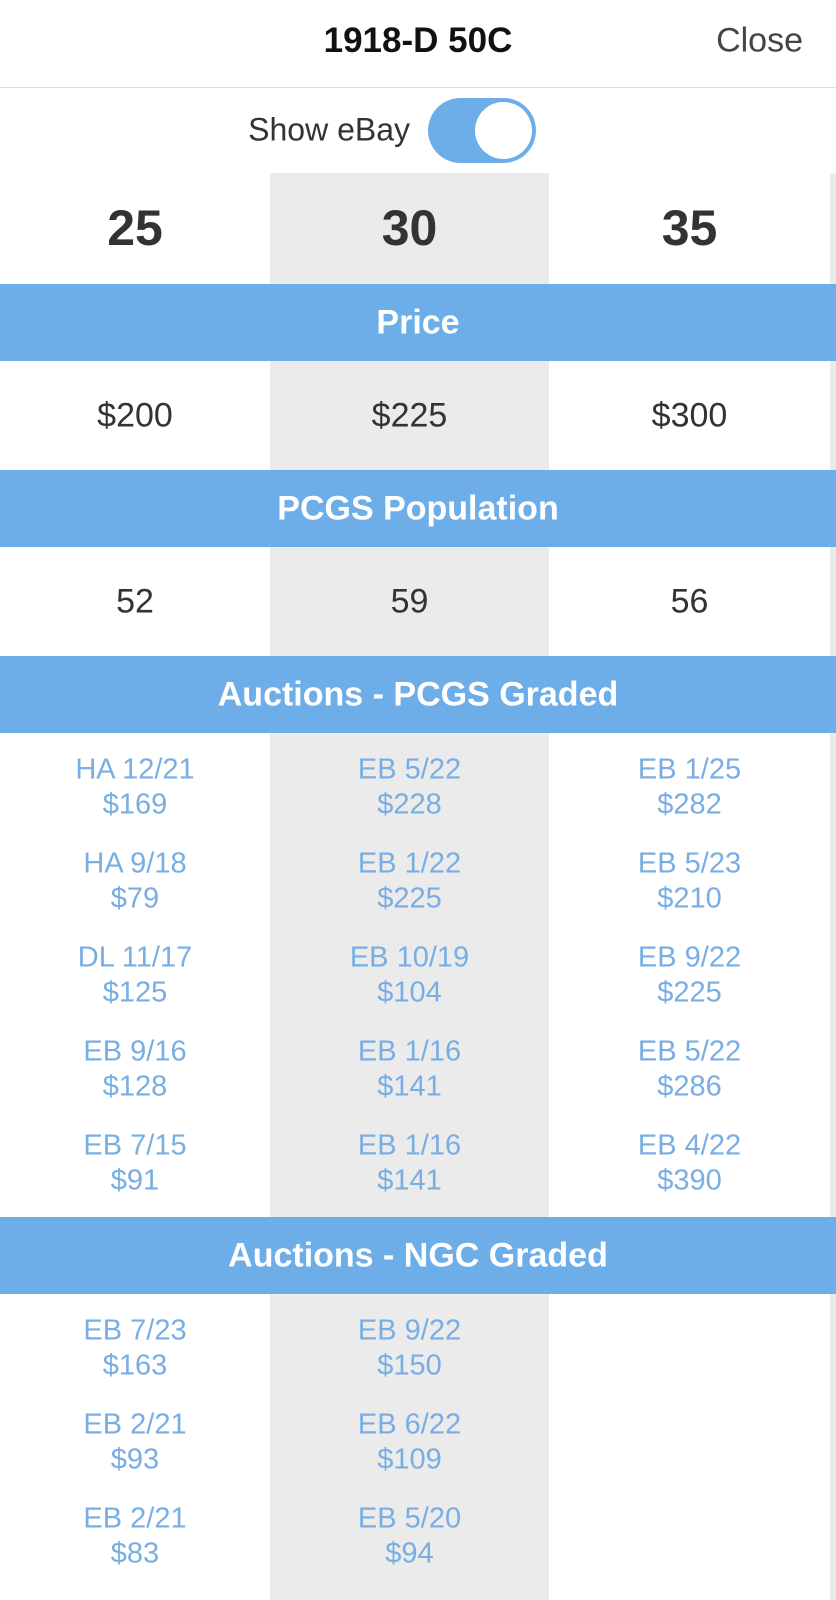 The image size is (836, 1600). Describe the element at coordinates (409, 1365) in the screenshot. I see `auction-price: $150` at that location.